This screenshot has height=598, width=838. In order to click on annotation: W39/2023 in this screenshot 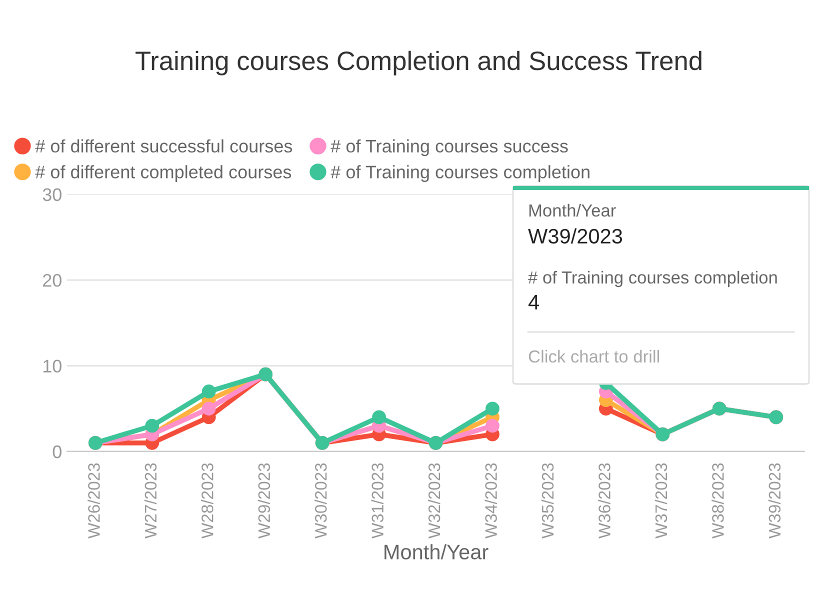, I will do `click(575, 236)`.